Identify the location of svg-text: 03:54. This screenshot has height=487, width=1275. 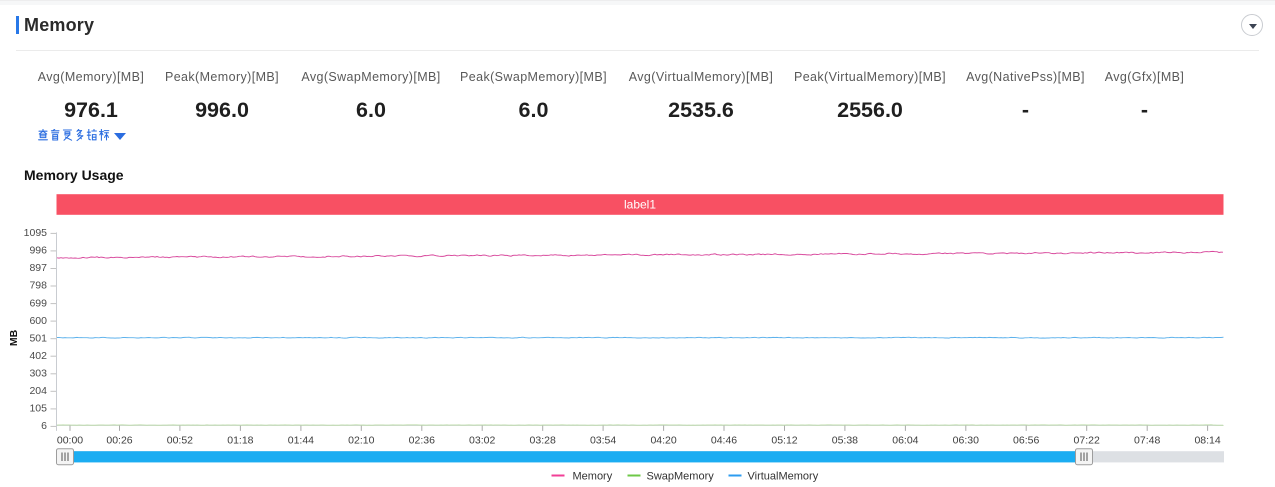
(603, 441).